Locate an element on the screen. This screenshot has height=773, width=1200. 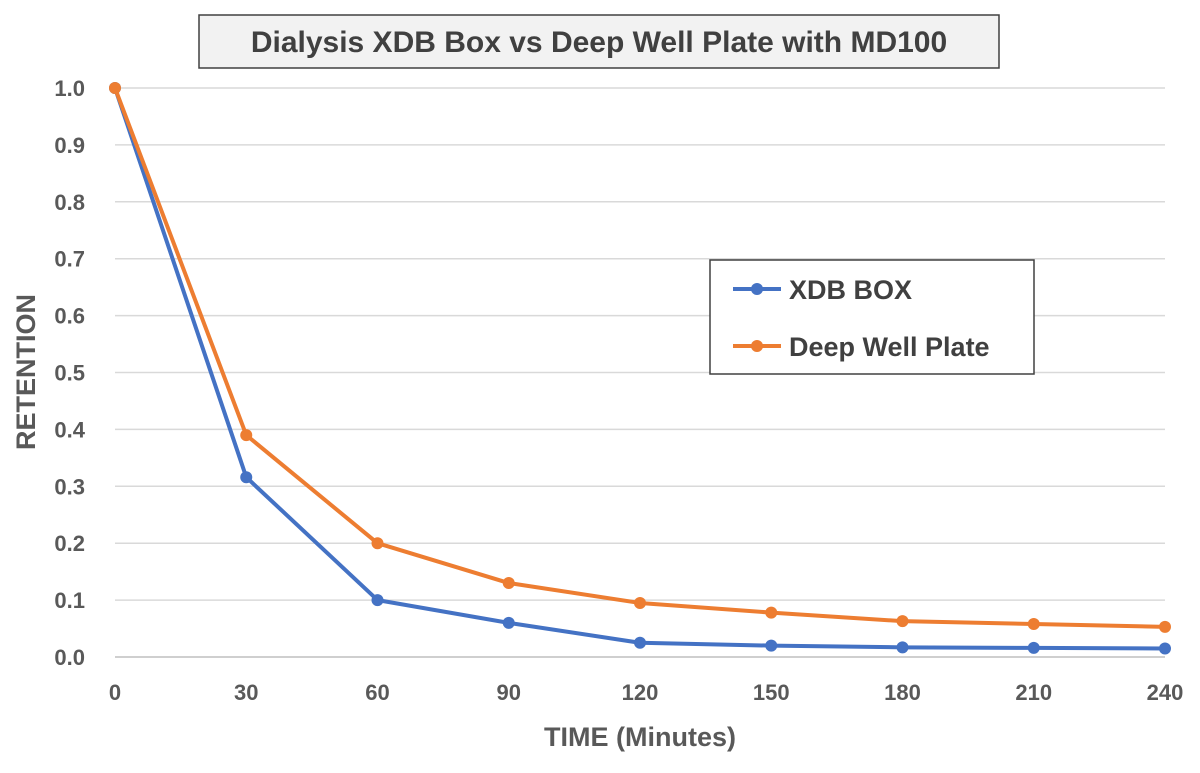
x-tick-label: 240 is located at coordinates (1165, 692).